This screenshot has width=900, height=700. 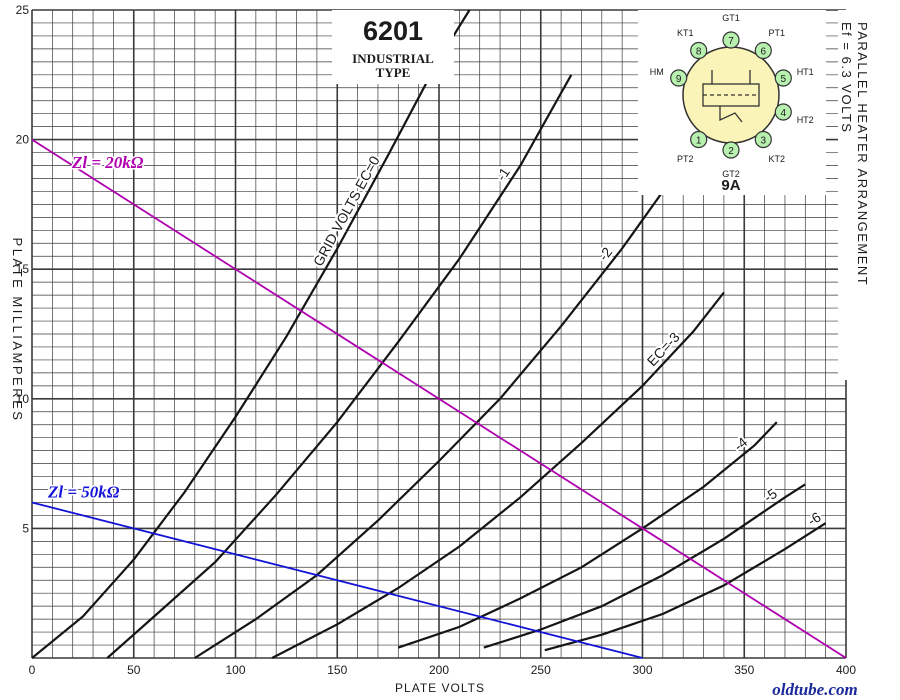 What do you see at coordinates (731, 174) in the screenshot?
I see `base-pin-name: GT2` at bounding box center [731, 174].